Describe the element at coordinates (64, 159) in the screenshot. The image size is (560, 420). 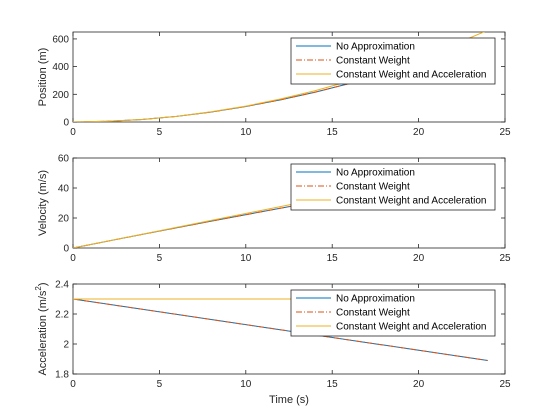
I see `y-tick-label: 60` at that location.